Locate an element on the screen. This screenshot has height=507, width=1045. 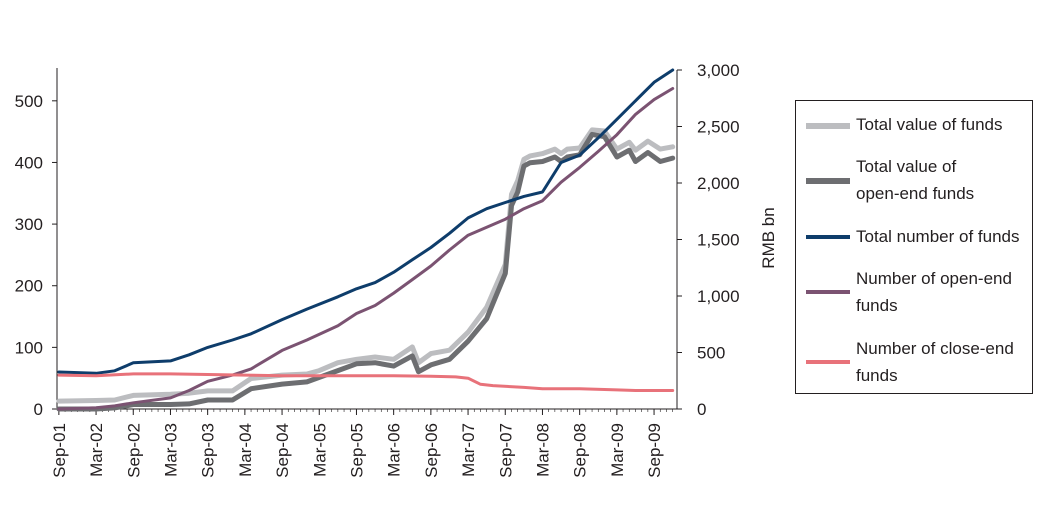
x-tick-label: Sep-01 is located at coordinates (59, 450).